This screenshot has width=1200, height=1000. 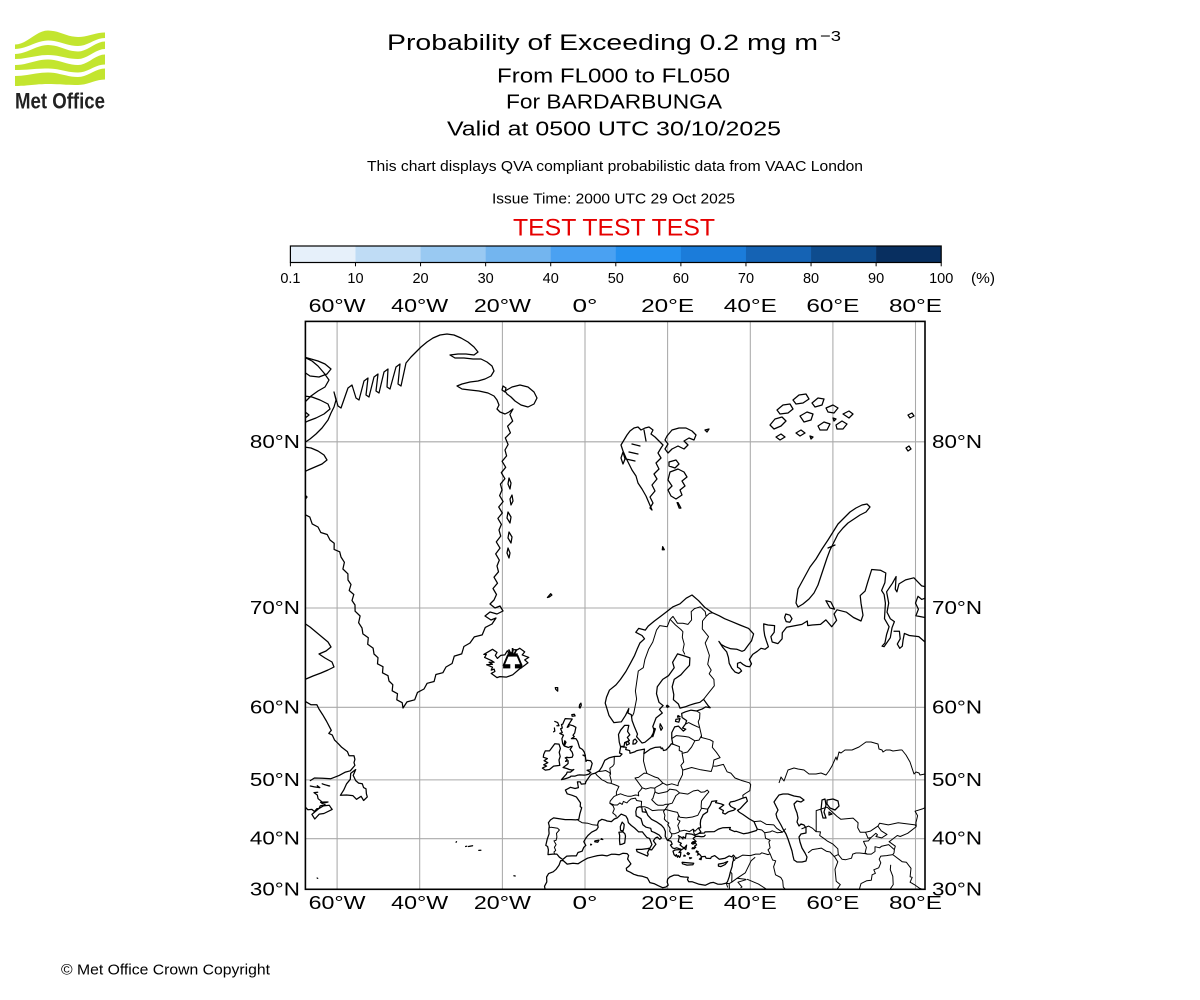 What do you see at coordinates (746, 279) in the screenshot?
I see `svg-text: 70` at bounding box center [746, 279].